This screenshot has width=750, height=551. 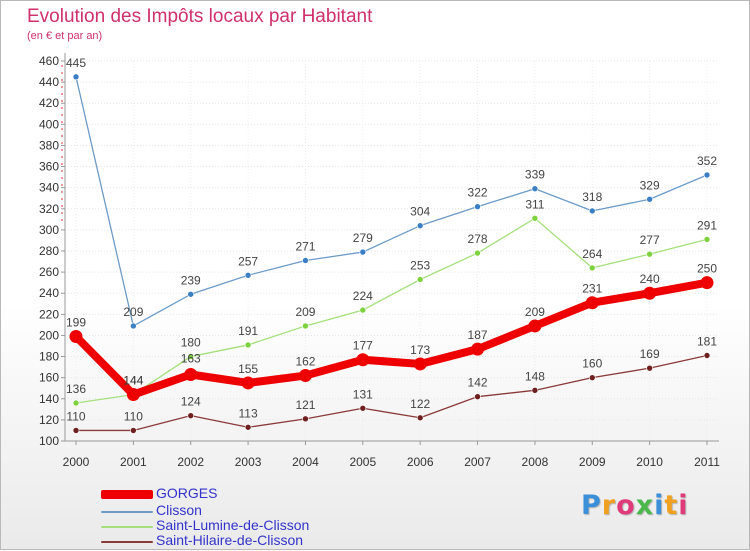 I want to click on data-label-saint-hilaire-de-clisson: 124, so click(x=191, y=402).